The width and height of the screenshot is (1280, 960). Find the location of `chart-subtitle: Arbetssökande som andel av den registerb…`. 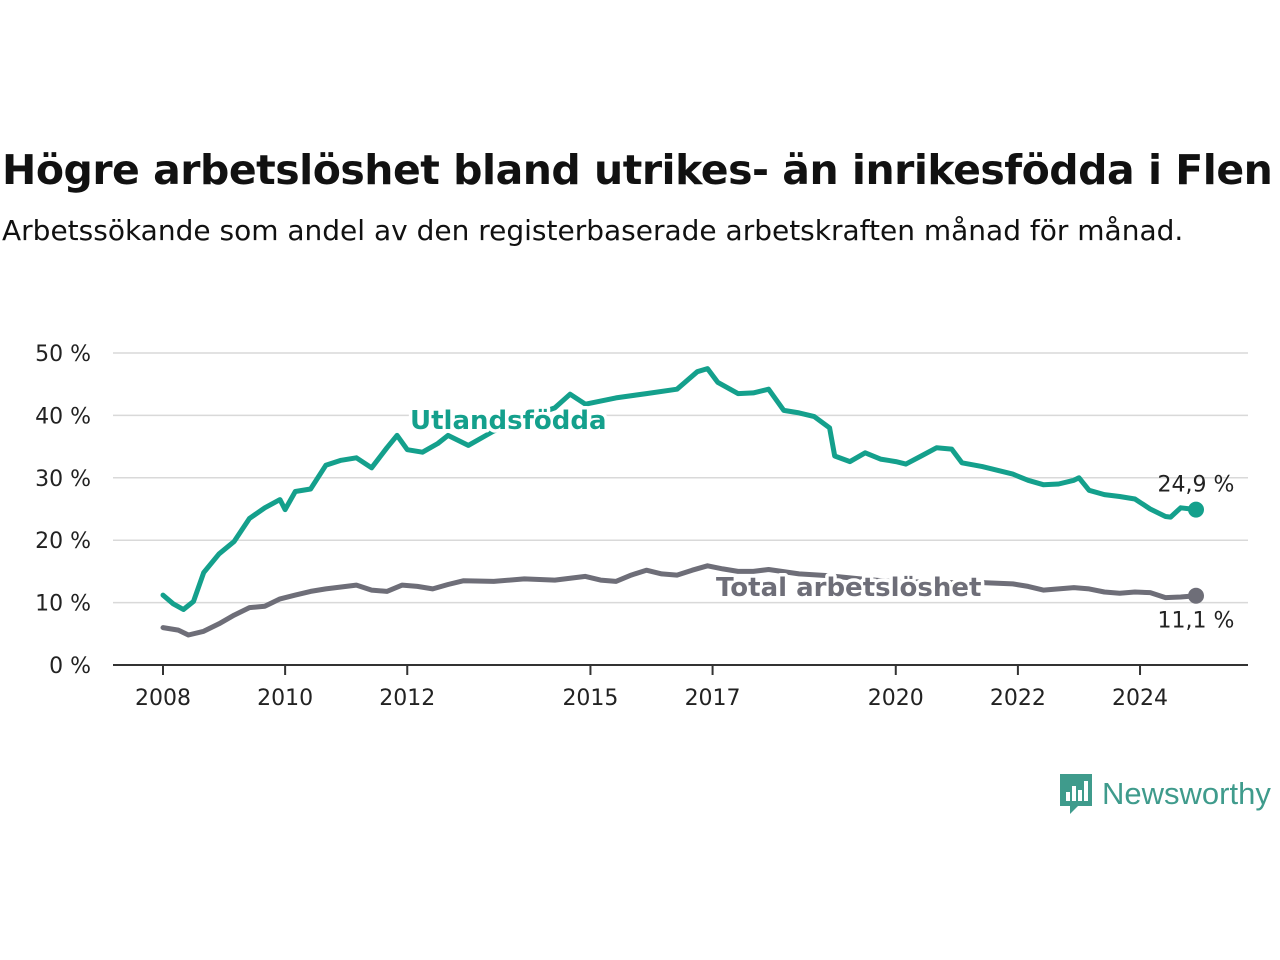

chart-subtitle: Arbetssökande som andel av den registerb… is located at coordinates (593, 230).